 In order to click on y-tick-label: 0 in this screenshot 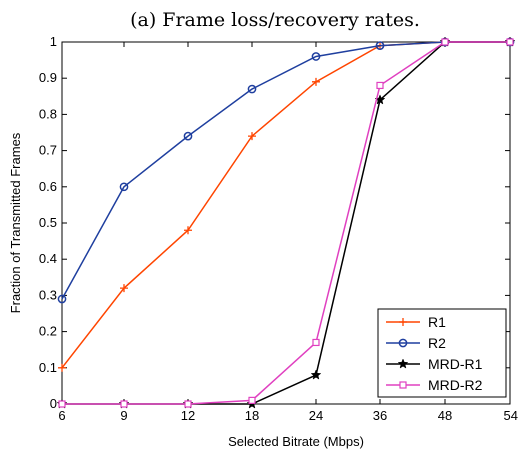, I will do `click(53, 403)`.